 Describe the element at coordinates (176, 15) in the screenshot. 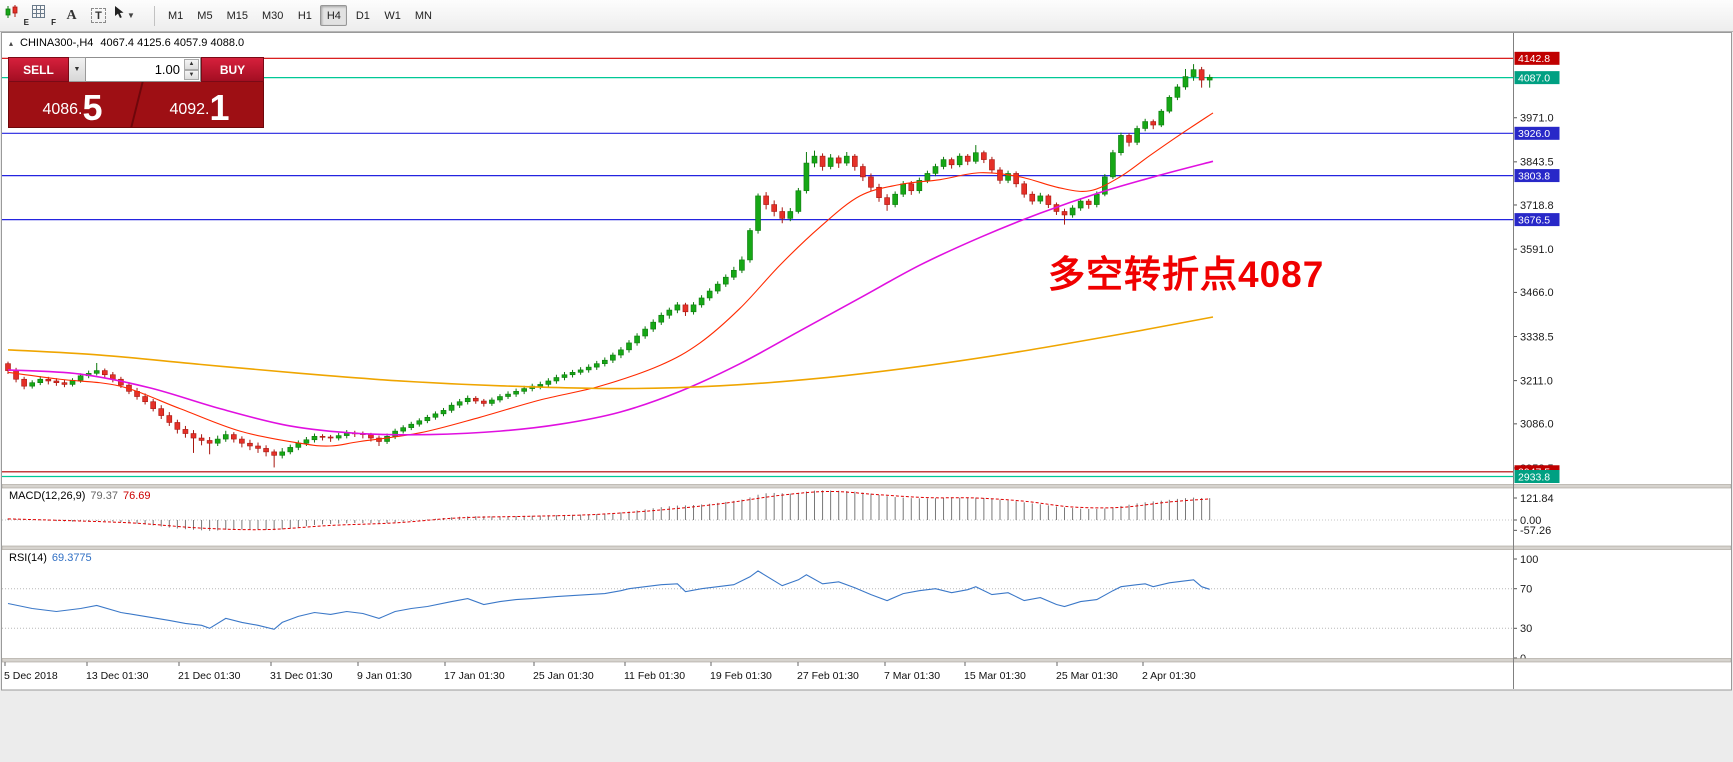

I see `timeframe-m1: M1` at that location.